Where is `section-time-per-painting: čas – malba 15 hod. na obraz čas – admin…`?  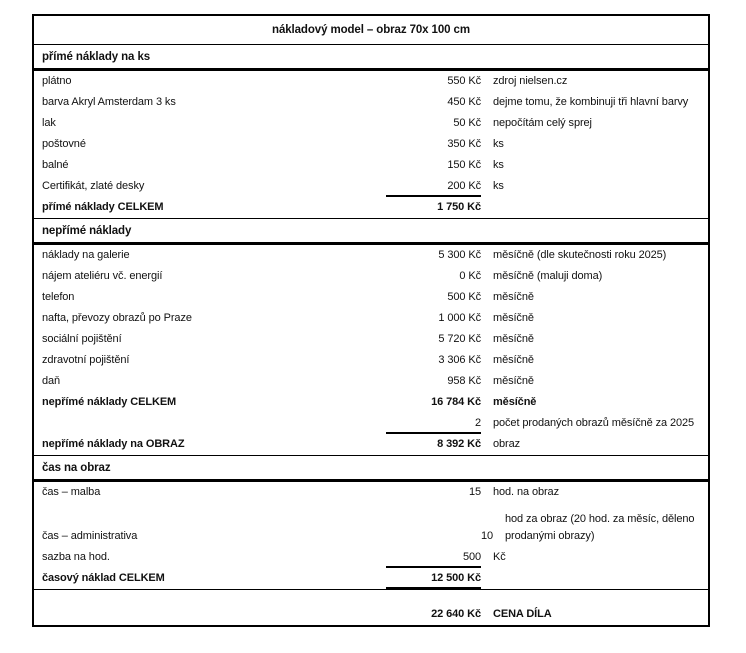
section-time-per-painting: čas – malba 15 hod. na obraz čas – admin… is located at coordinates (371, 536).